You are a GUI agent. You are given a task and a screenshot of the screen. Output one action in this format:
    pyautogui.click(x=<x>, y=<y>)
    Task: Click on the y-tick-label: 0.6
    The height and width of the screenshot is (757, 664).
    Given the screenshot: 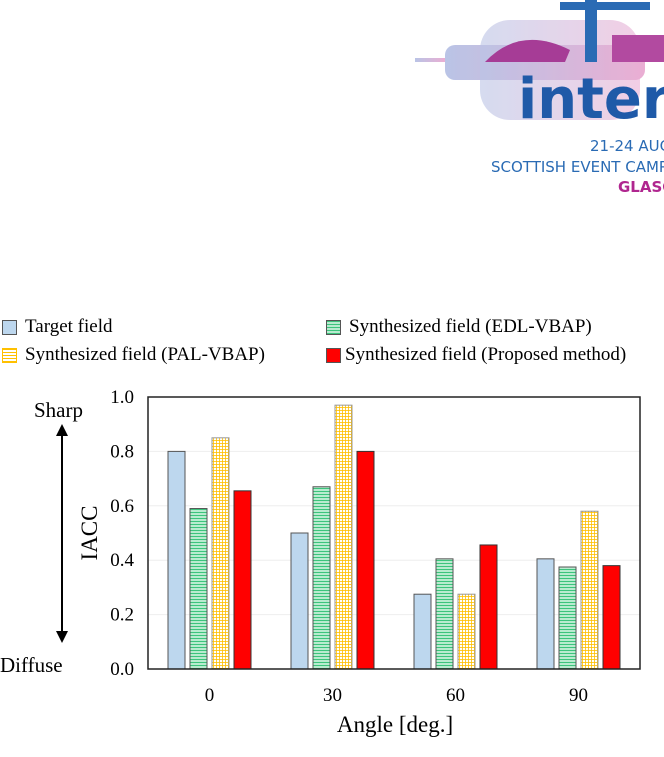 What is the action you would take?
    pyautogui.click(x=122, y=506)
    